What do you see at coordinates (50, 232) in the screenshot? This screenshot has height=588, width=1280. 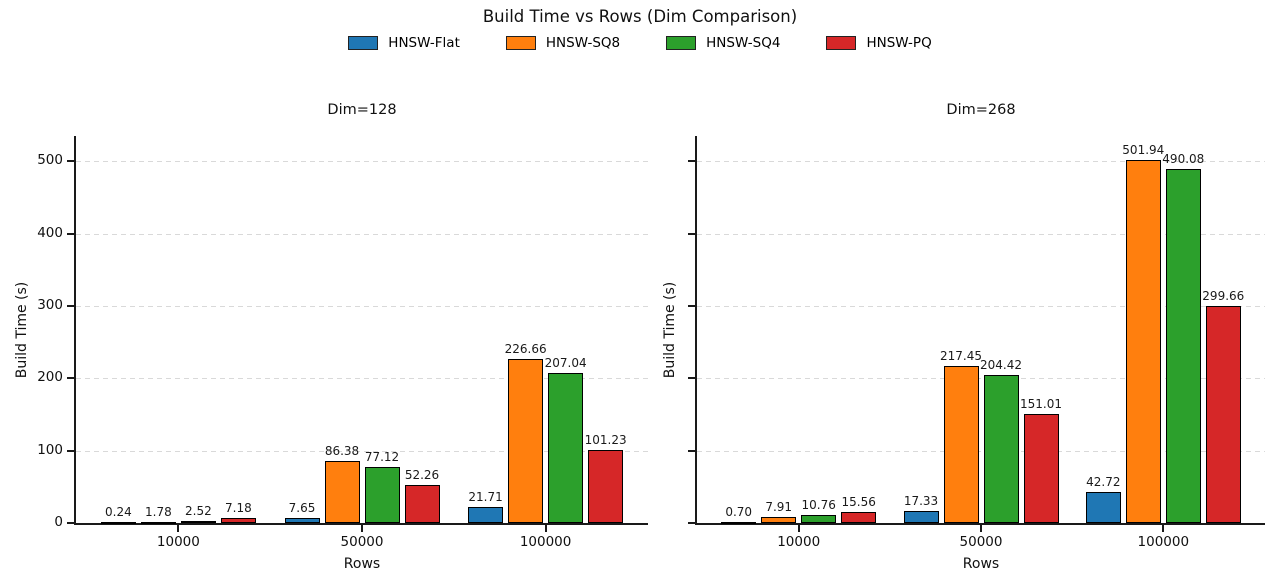 I see `y-tick-label: 400` at bounding box center [50, 232].